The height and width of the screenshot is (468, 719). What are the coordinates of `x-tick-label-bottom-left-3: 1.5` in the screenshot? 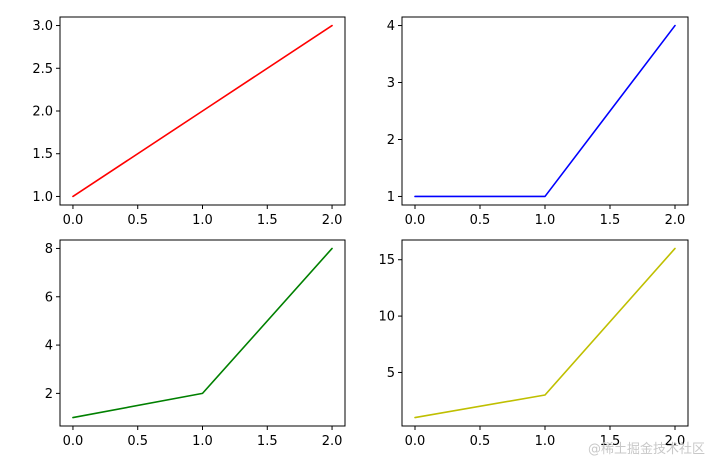 It's located at (267, 441).